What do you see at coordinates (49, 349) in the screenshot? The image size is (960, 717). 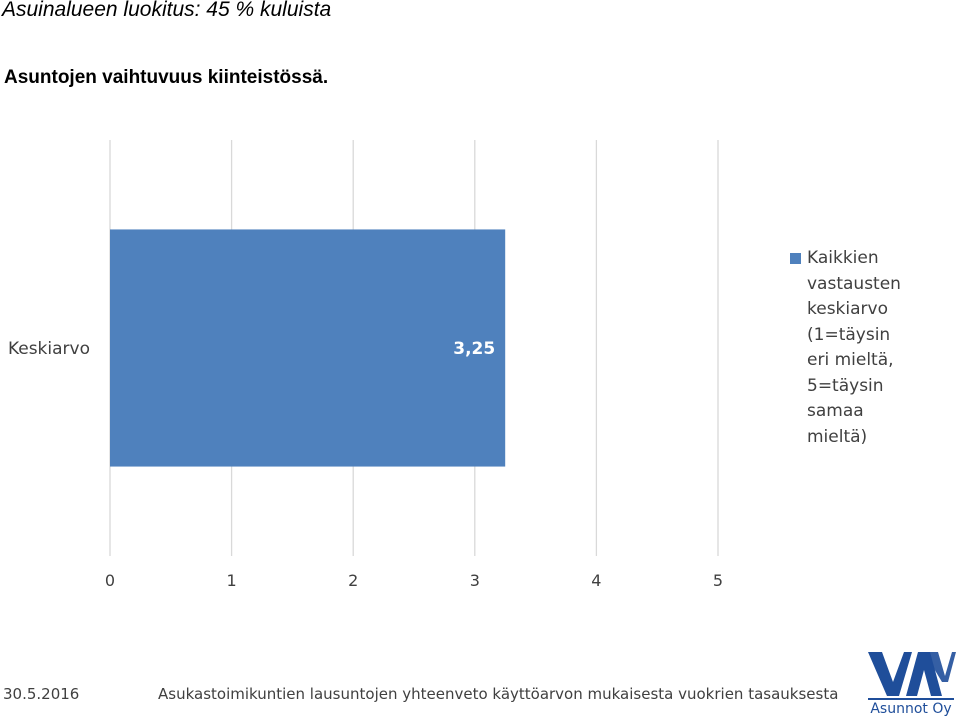 I see `category-label: Keskiarvo` at bounding box center [49, 349].